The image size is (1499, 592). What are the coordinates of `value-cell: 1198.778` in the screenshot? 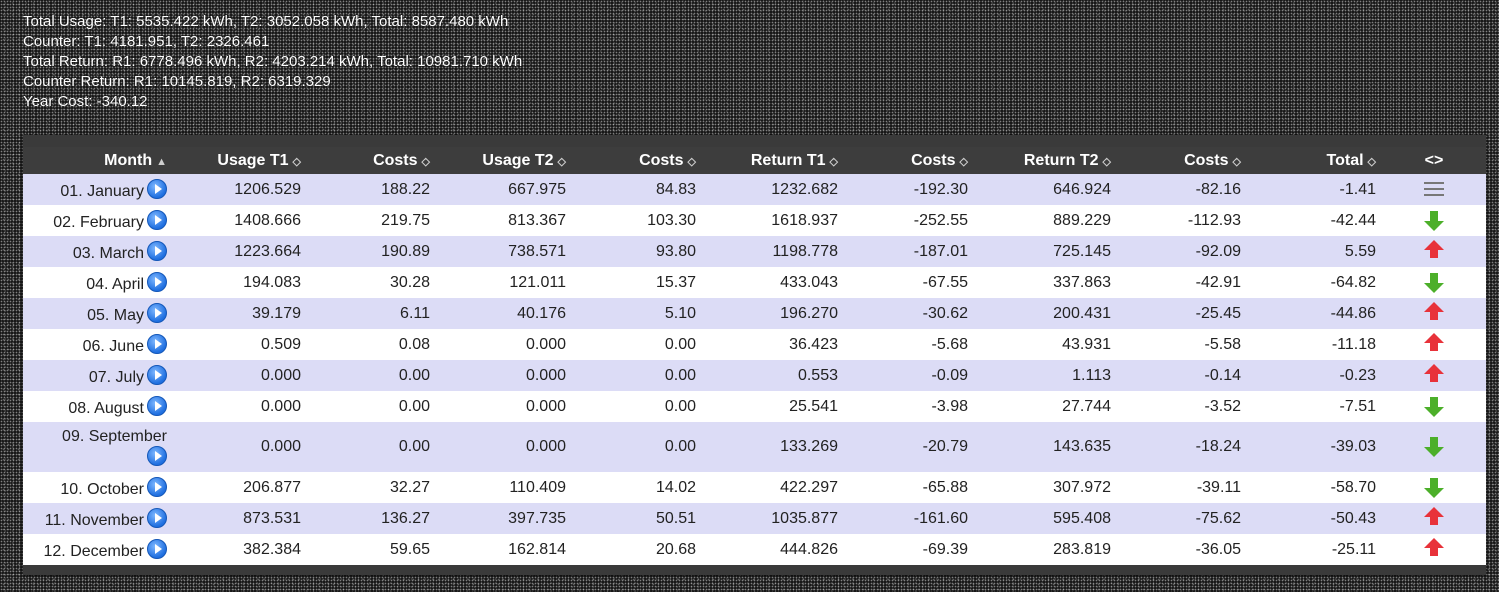 It's located at (773, 251).